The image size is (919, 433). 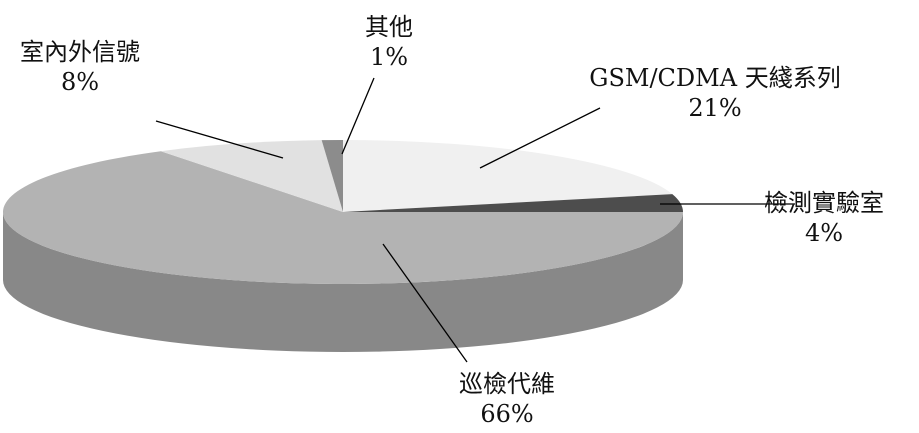 What do you see at coordinates (507, 384) in the screenshot?
I see `slice--label: 巡檢代維` at bounding box center [507, 384].